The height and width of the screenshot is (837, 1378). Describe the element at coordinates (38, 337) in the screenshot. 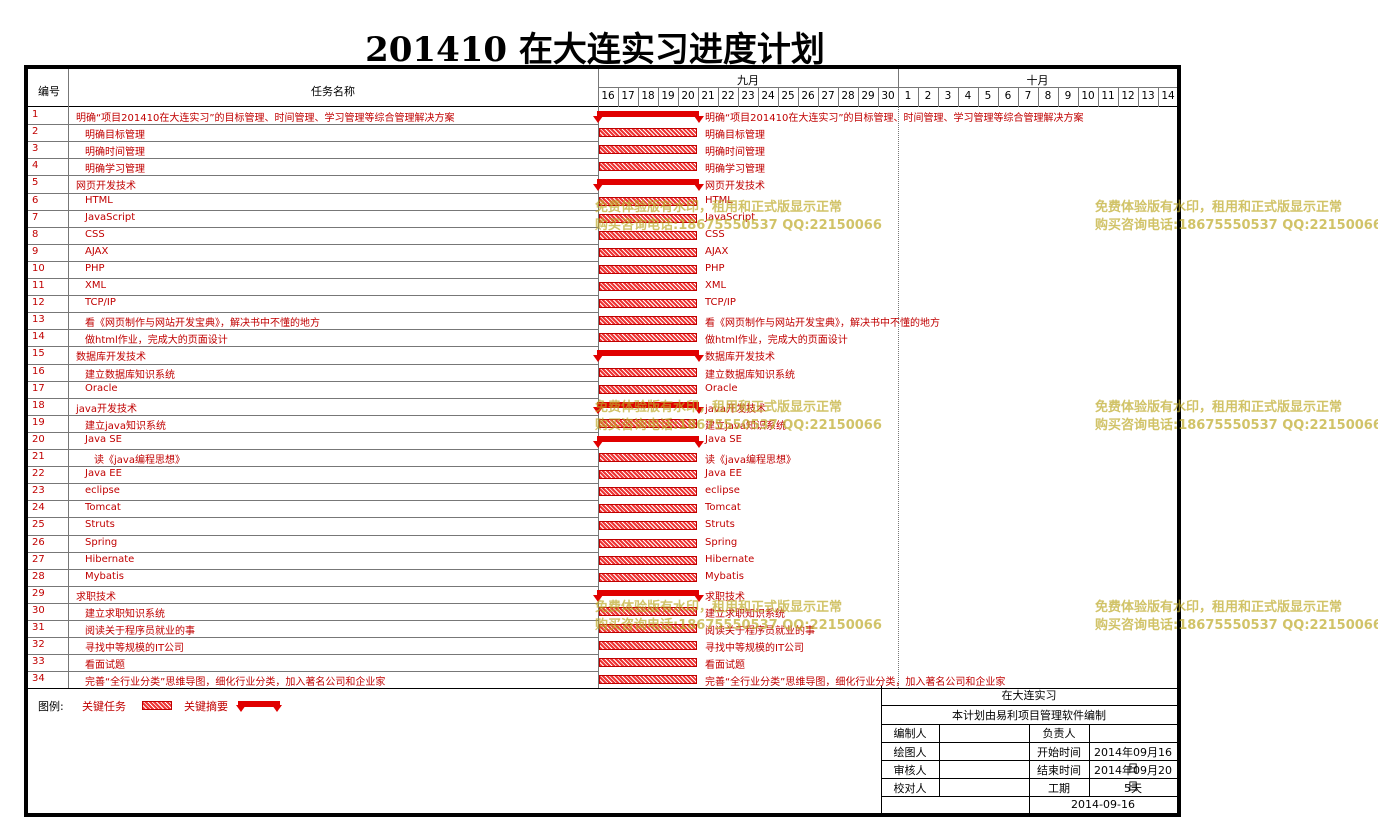

I see `task-id: 14` at that location.